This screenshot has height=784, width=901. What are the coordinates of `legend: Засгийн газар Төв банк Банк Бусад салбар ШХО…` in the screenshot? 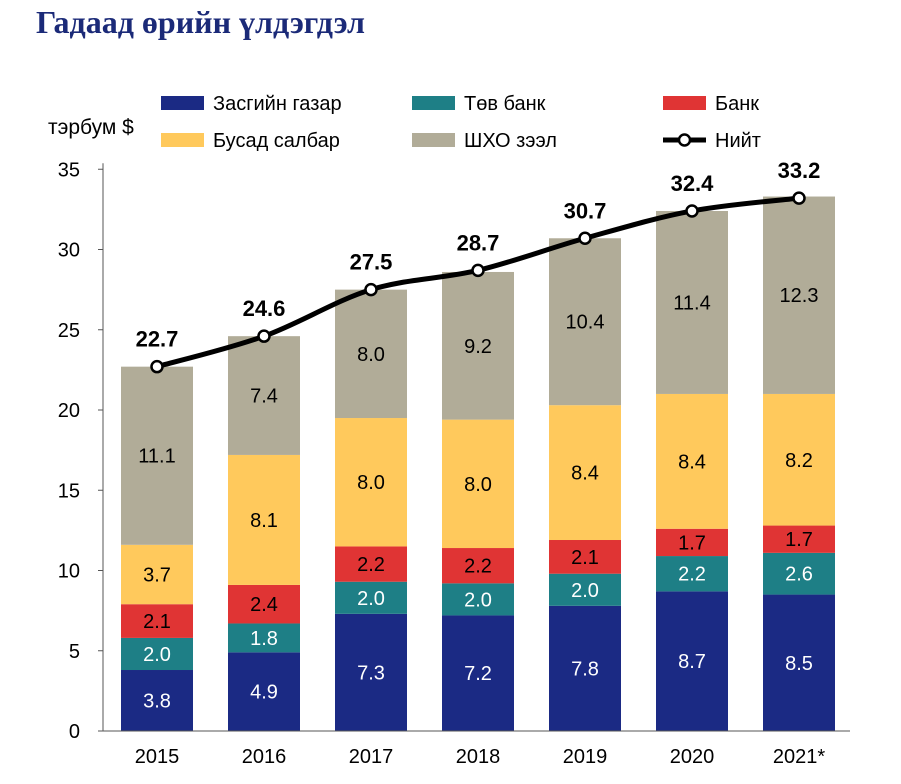 It's located at (461, 122).